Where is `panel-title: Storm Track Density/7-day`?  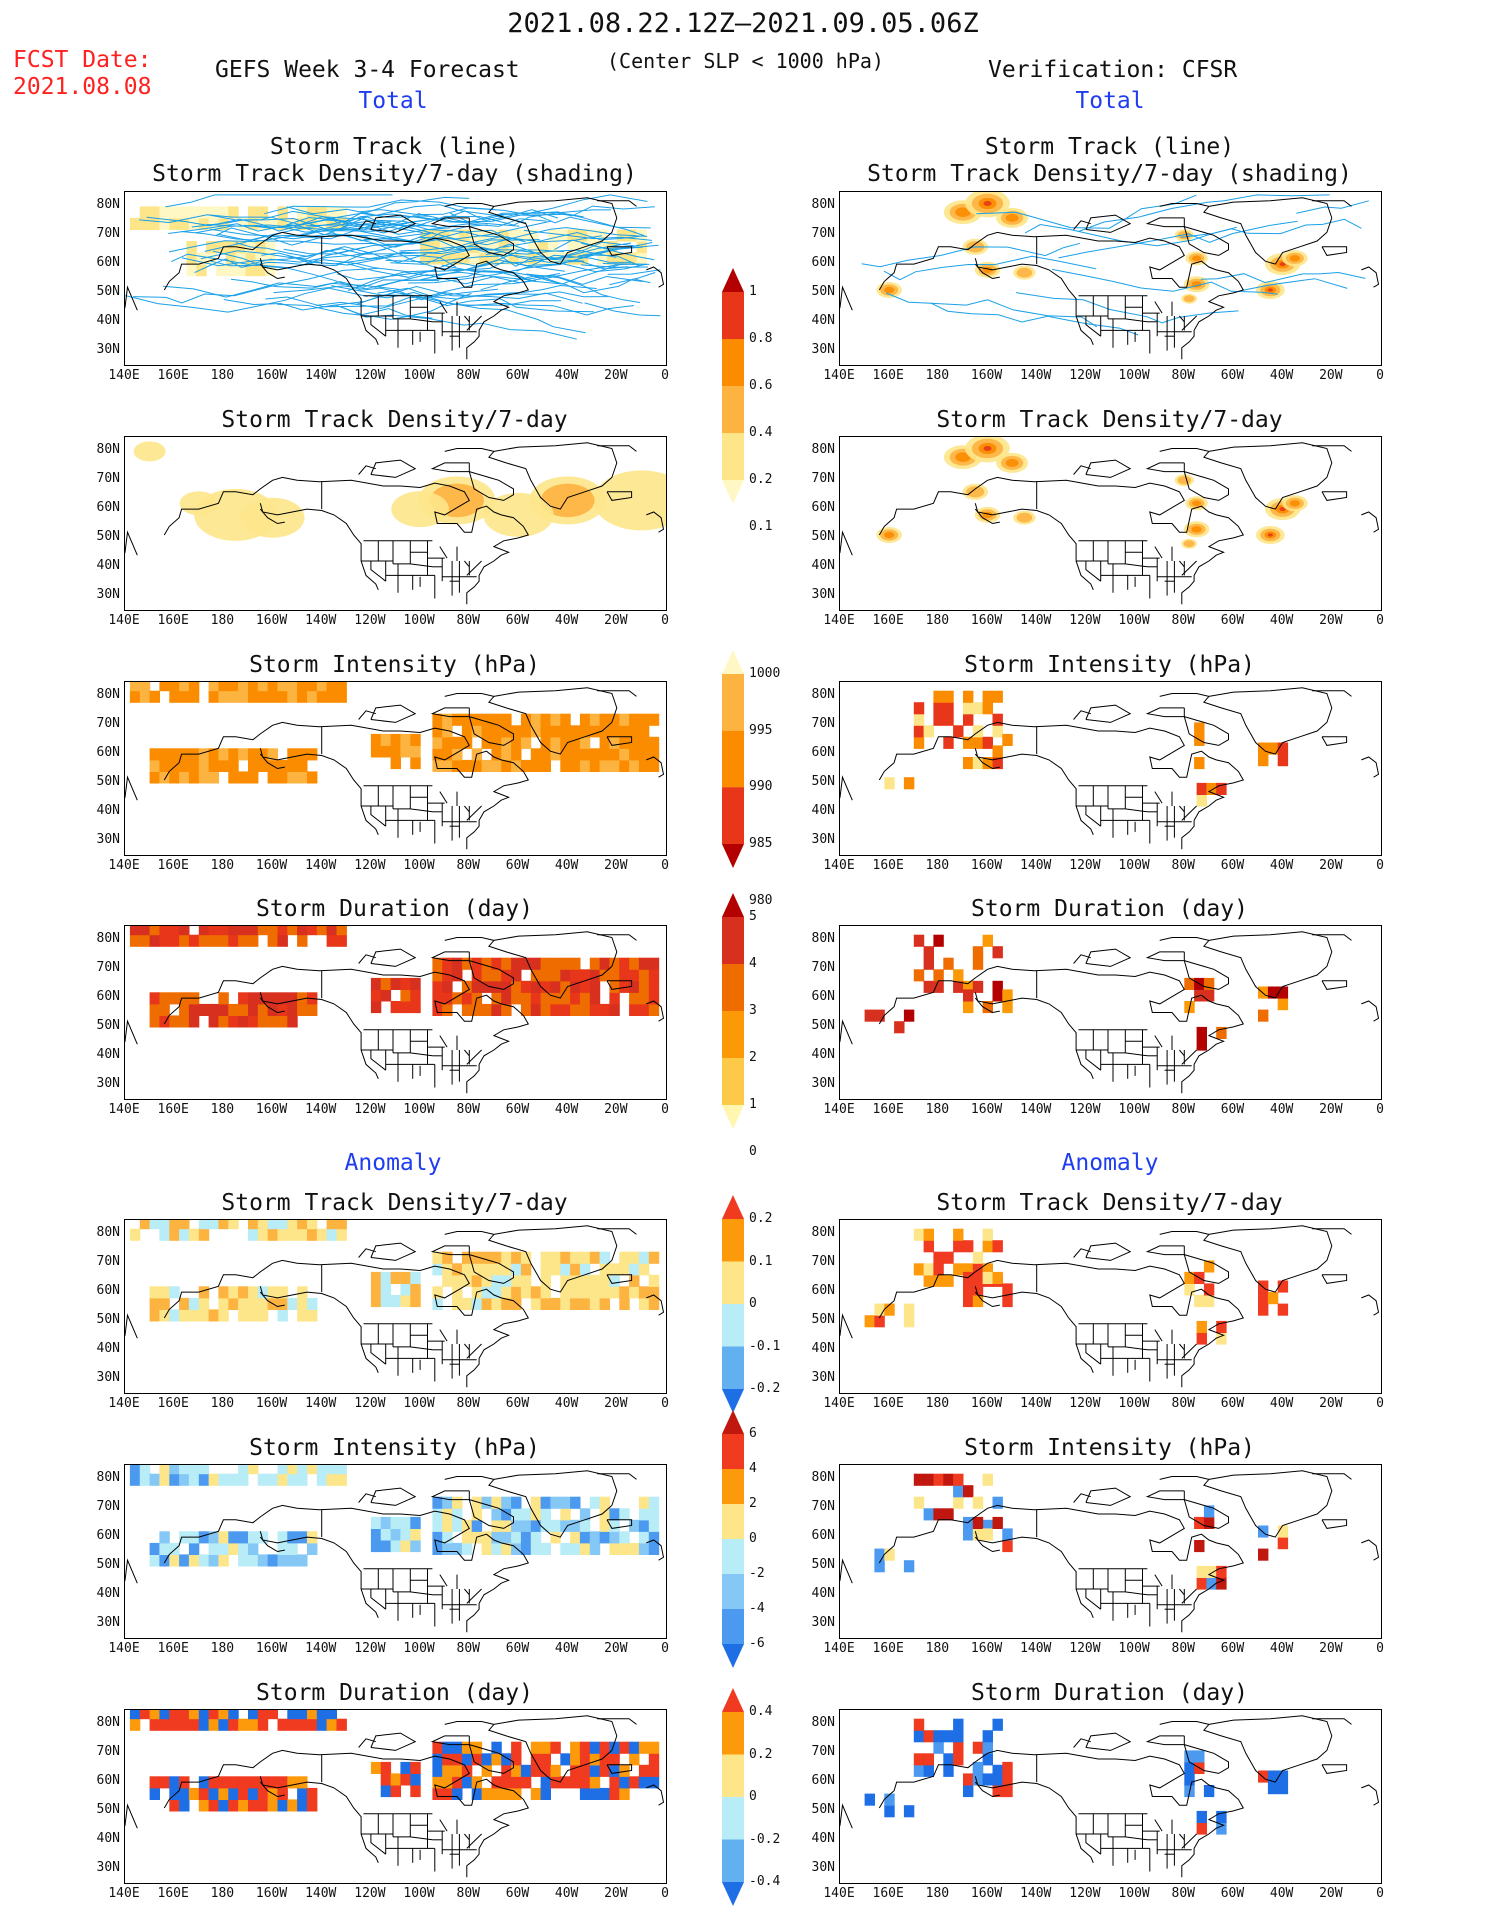 panel-title: Storm Track Density/7-day is located at coordinates (1109, 1203).